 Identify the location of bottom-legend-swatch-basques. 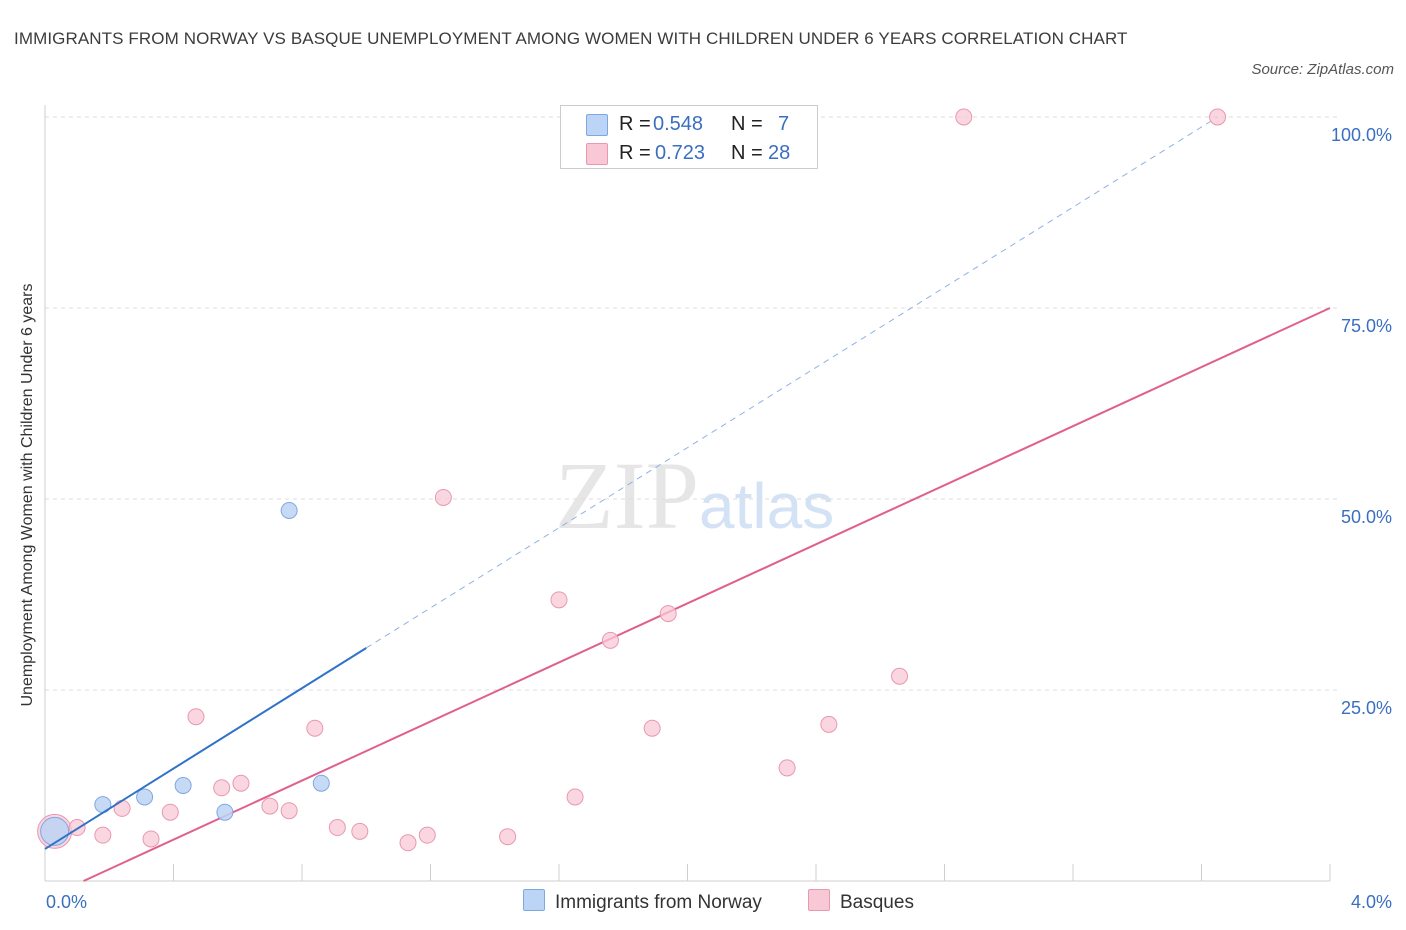
(819, 900).